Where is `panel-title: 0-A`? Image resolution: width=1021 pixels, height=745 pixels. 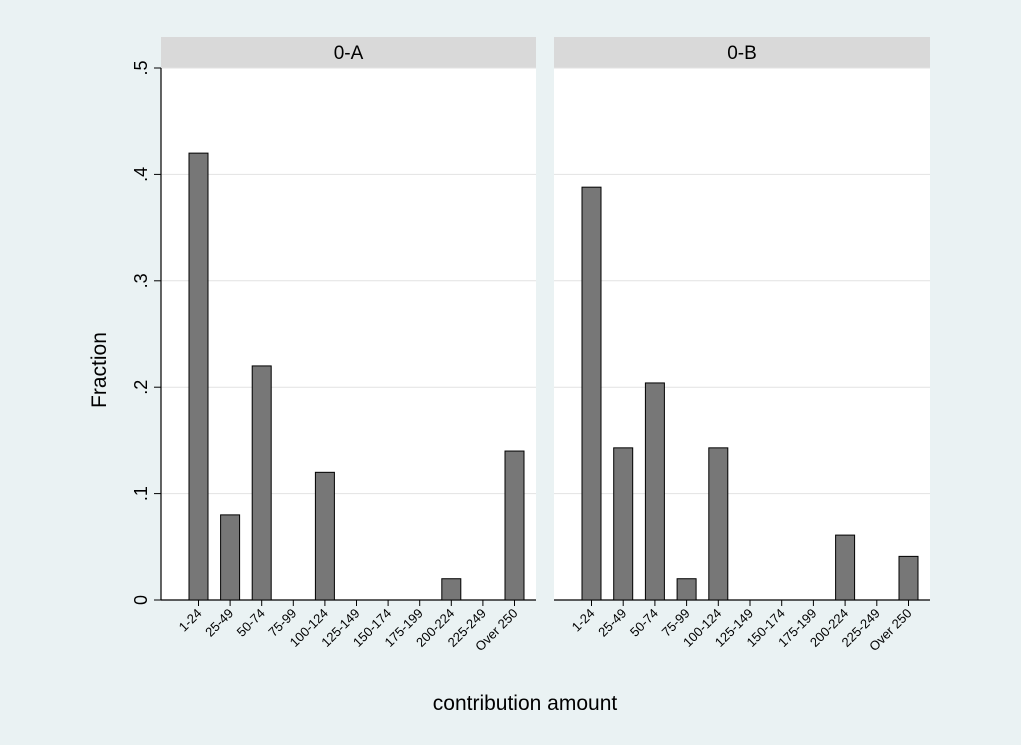 panel-title: 0-A is located at coordinates (349, 53).